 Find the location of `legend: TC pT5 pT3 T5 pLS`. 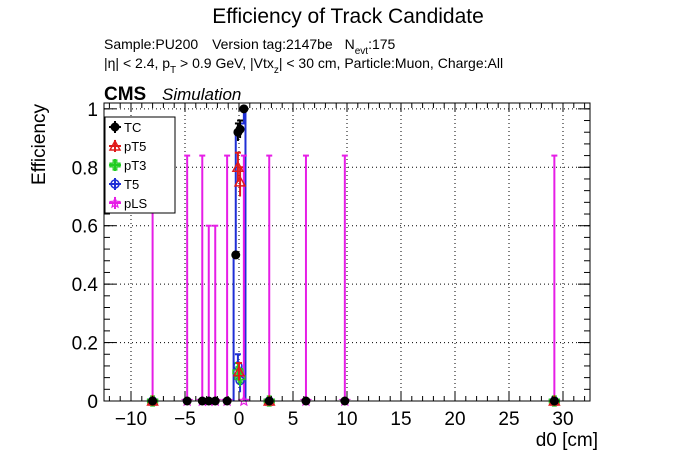

legend: TC pT5 pT3 T5 pLS is located at coordinates (140, 165).